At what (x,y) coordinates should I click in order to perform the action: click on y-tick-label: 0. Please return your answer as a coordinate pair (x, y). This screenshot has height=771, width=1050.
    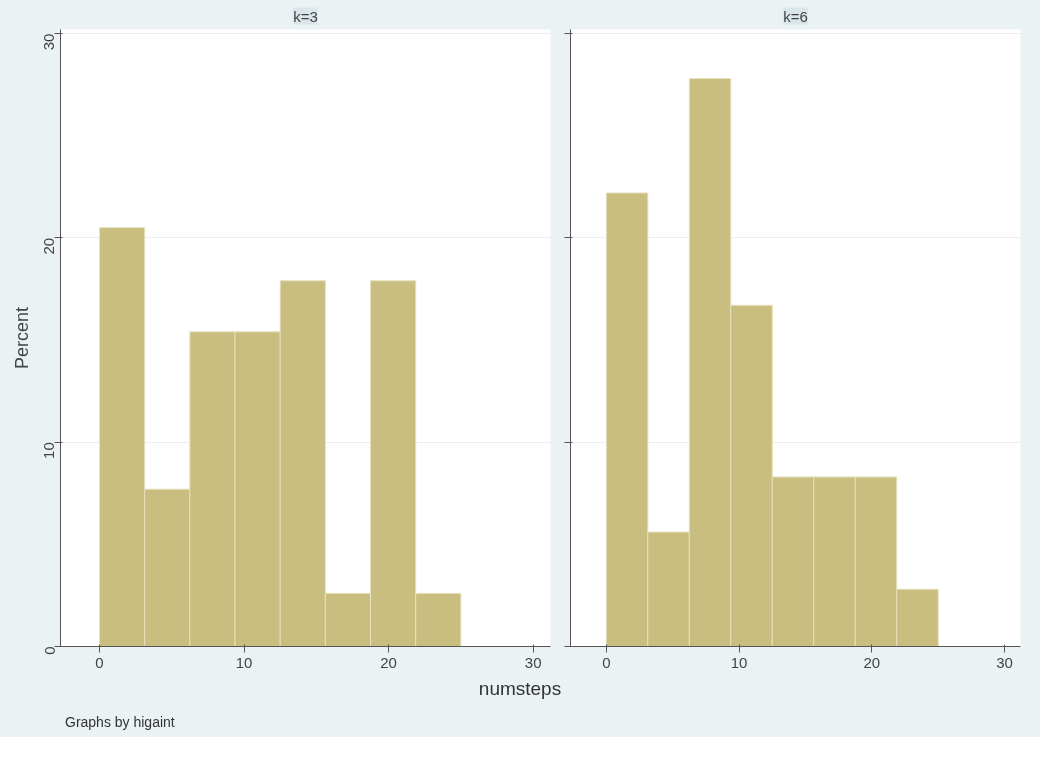
    Looking at the image, I should click on (49, 650).